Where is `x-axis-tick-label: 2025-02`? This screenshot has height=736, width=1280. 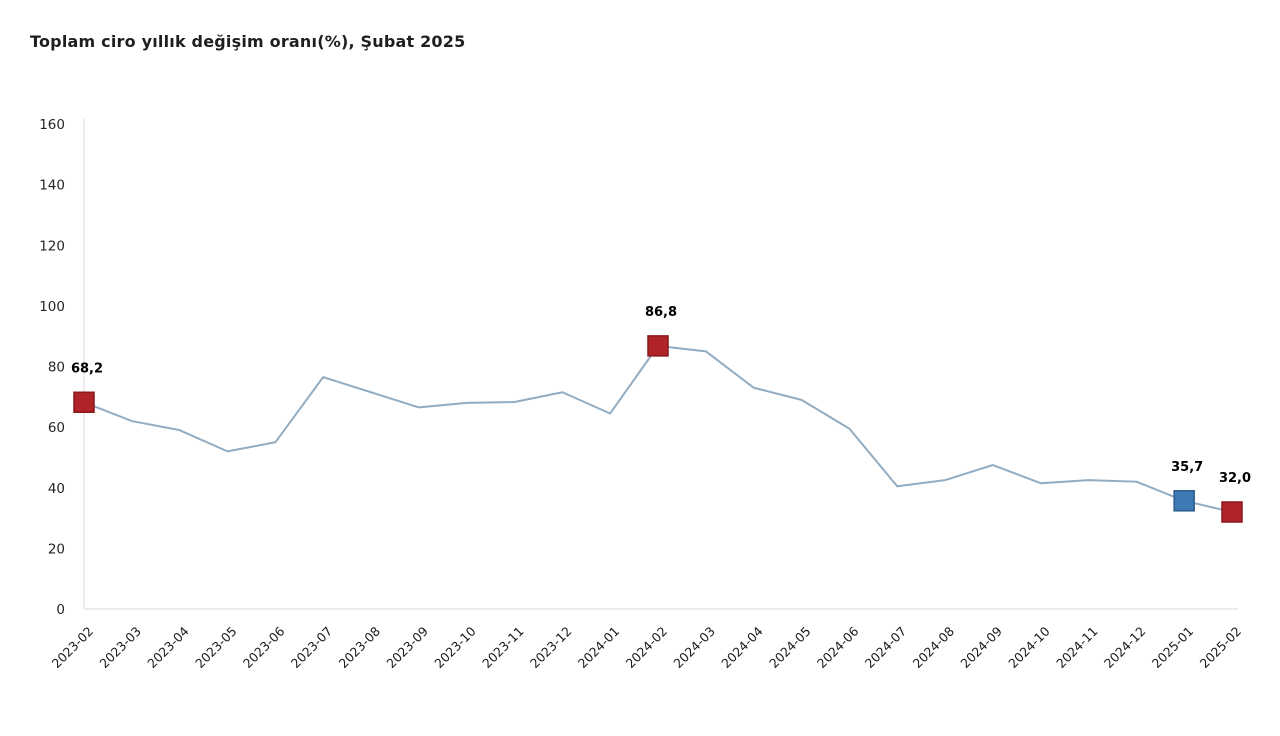
x-axis-tick-label: 2025-02 is located at coordinates (1221, 648).